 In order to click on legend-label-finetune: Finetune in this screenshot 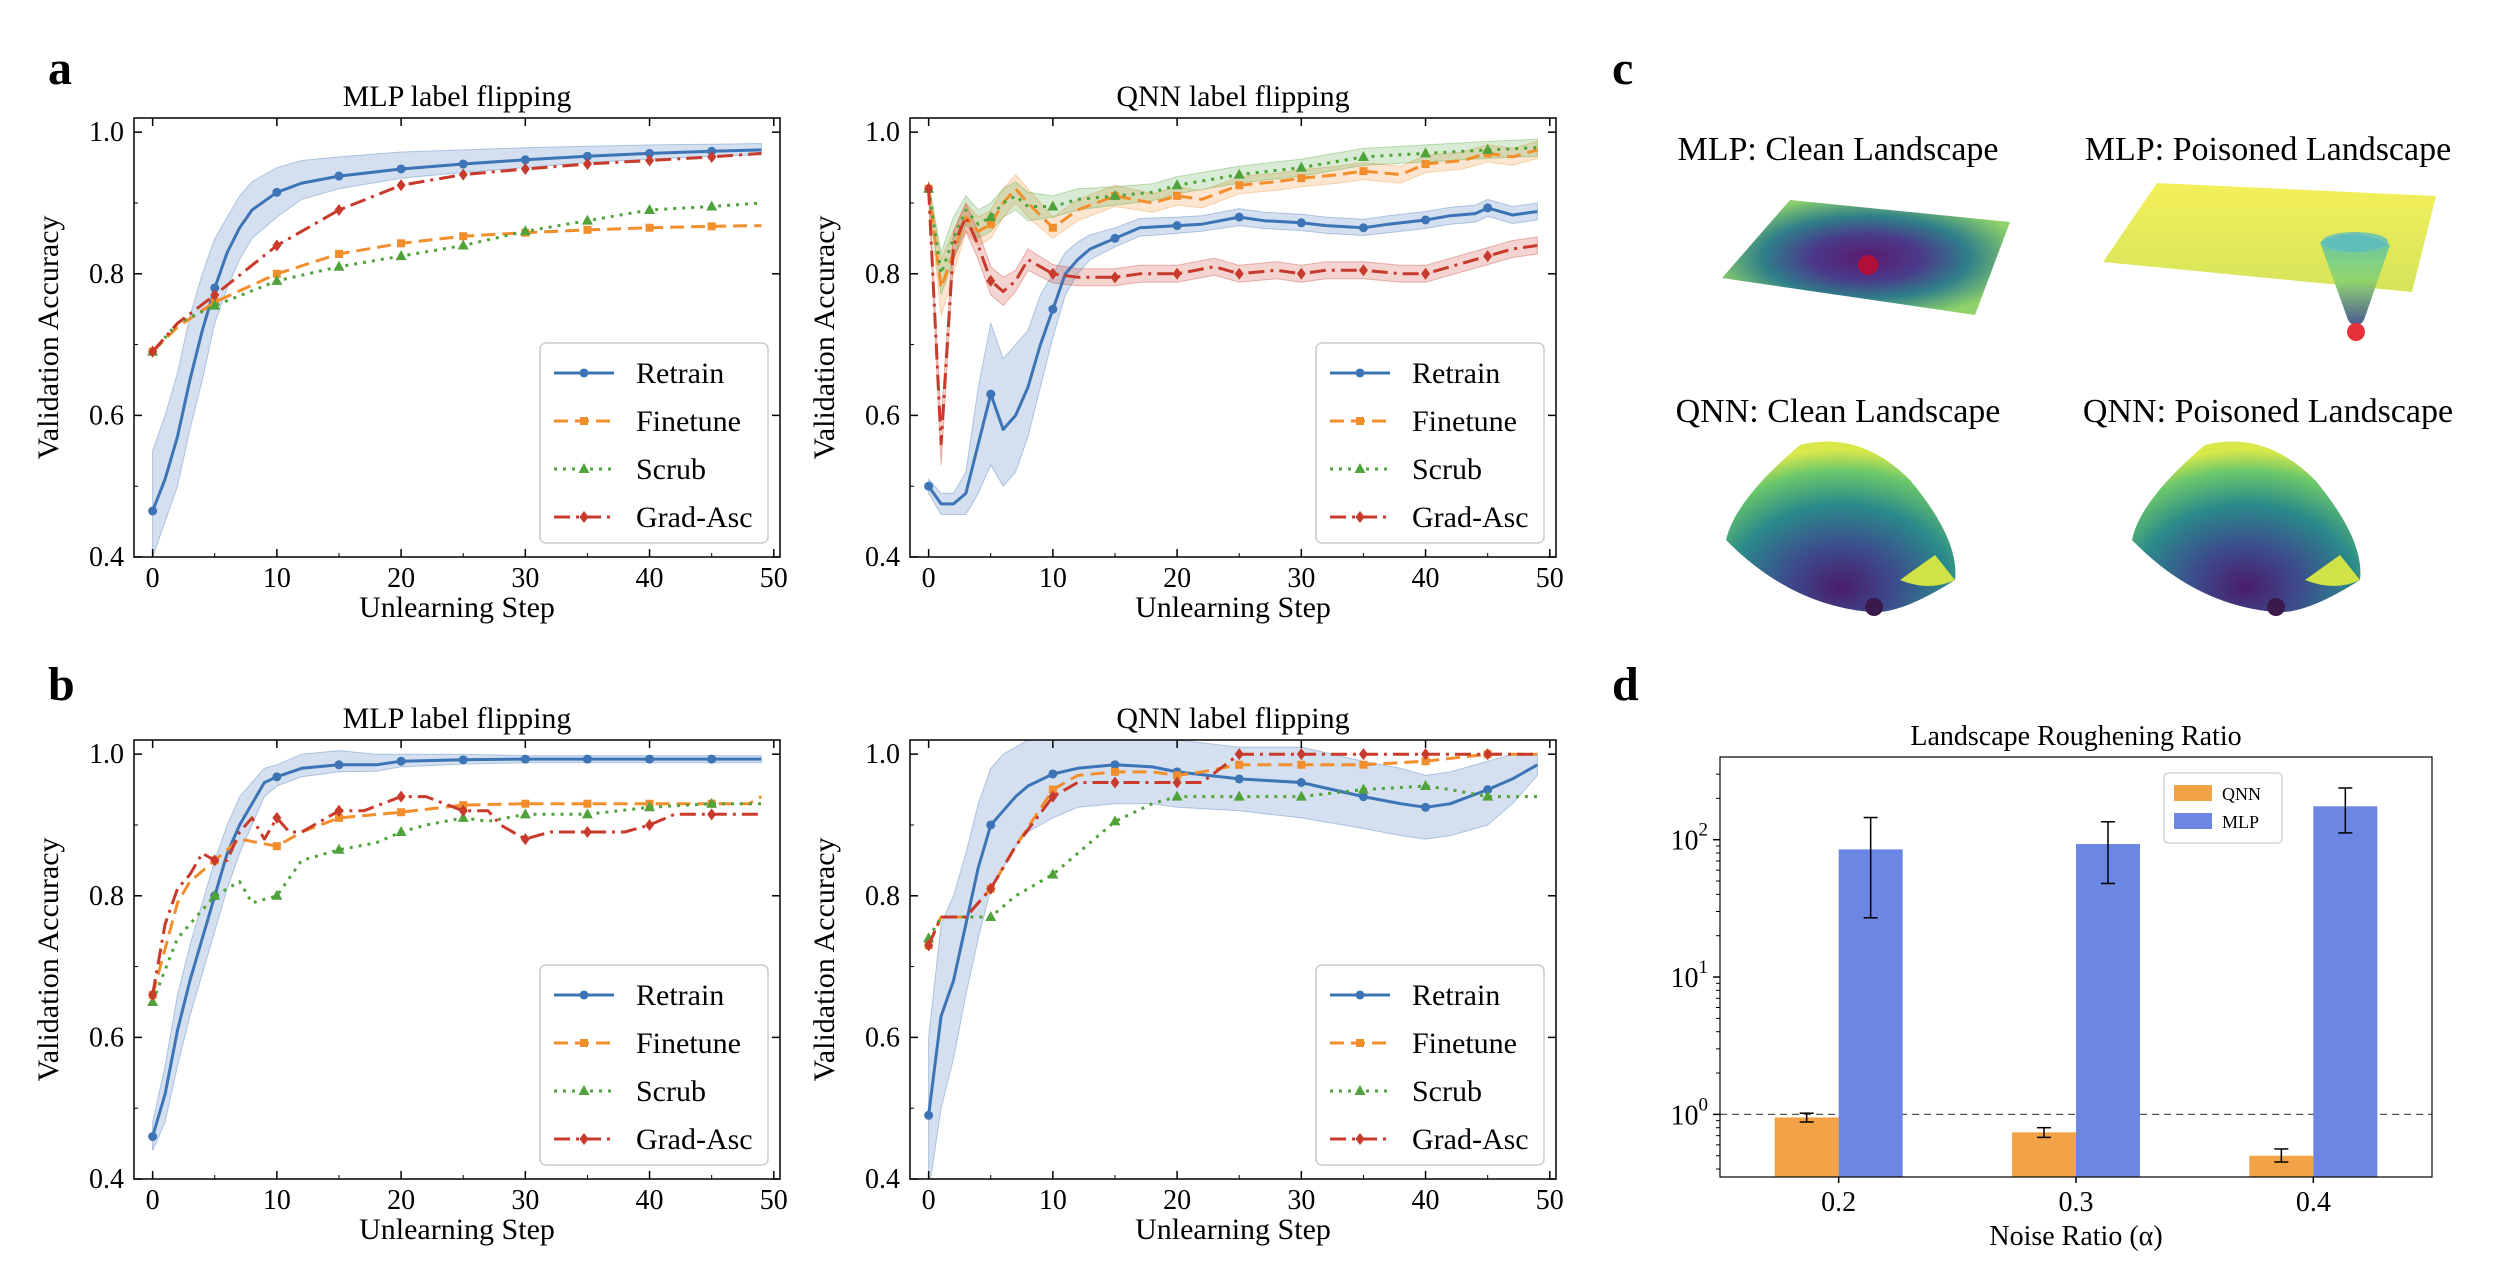, I will do `click(688, 1043)`.